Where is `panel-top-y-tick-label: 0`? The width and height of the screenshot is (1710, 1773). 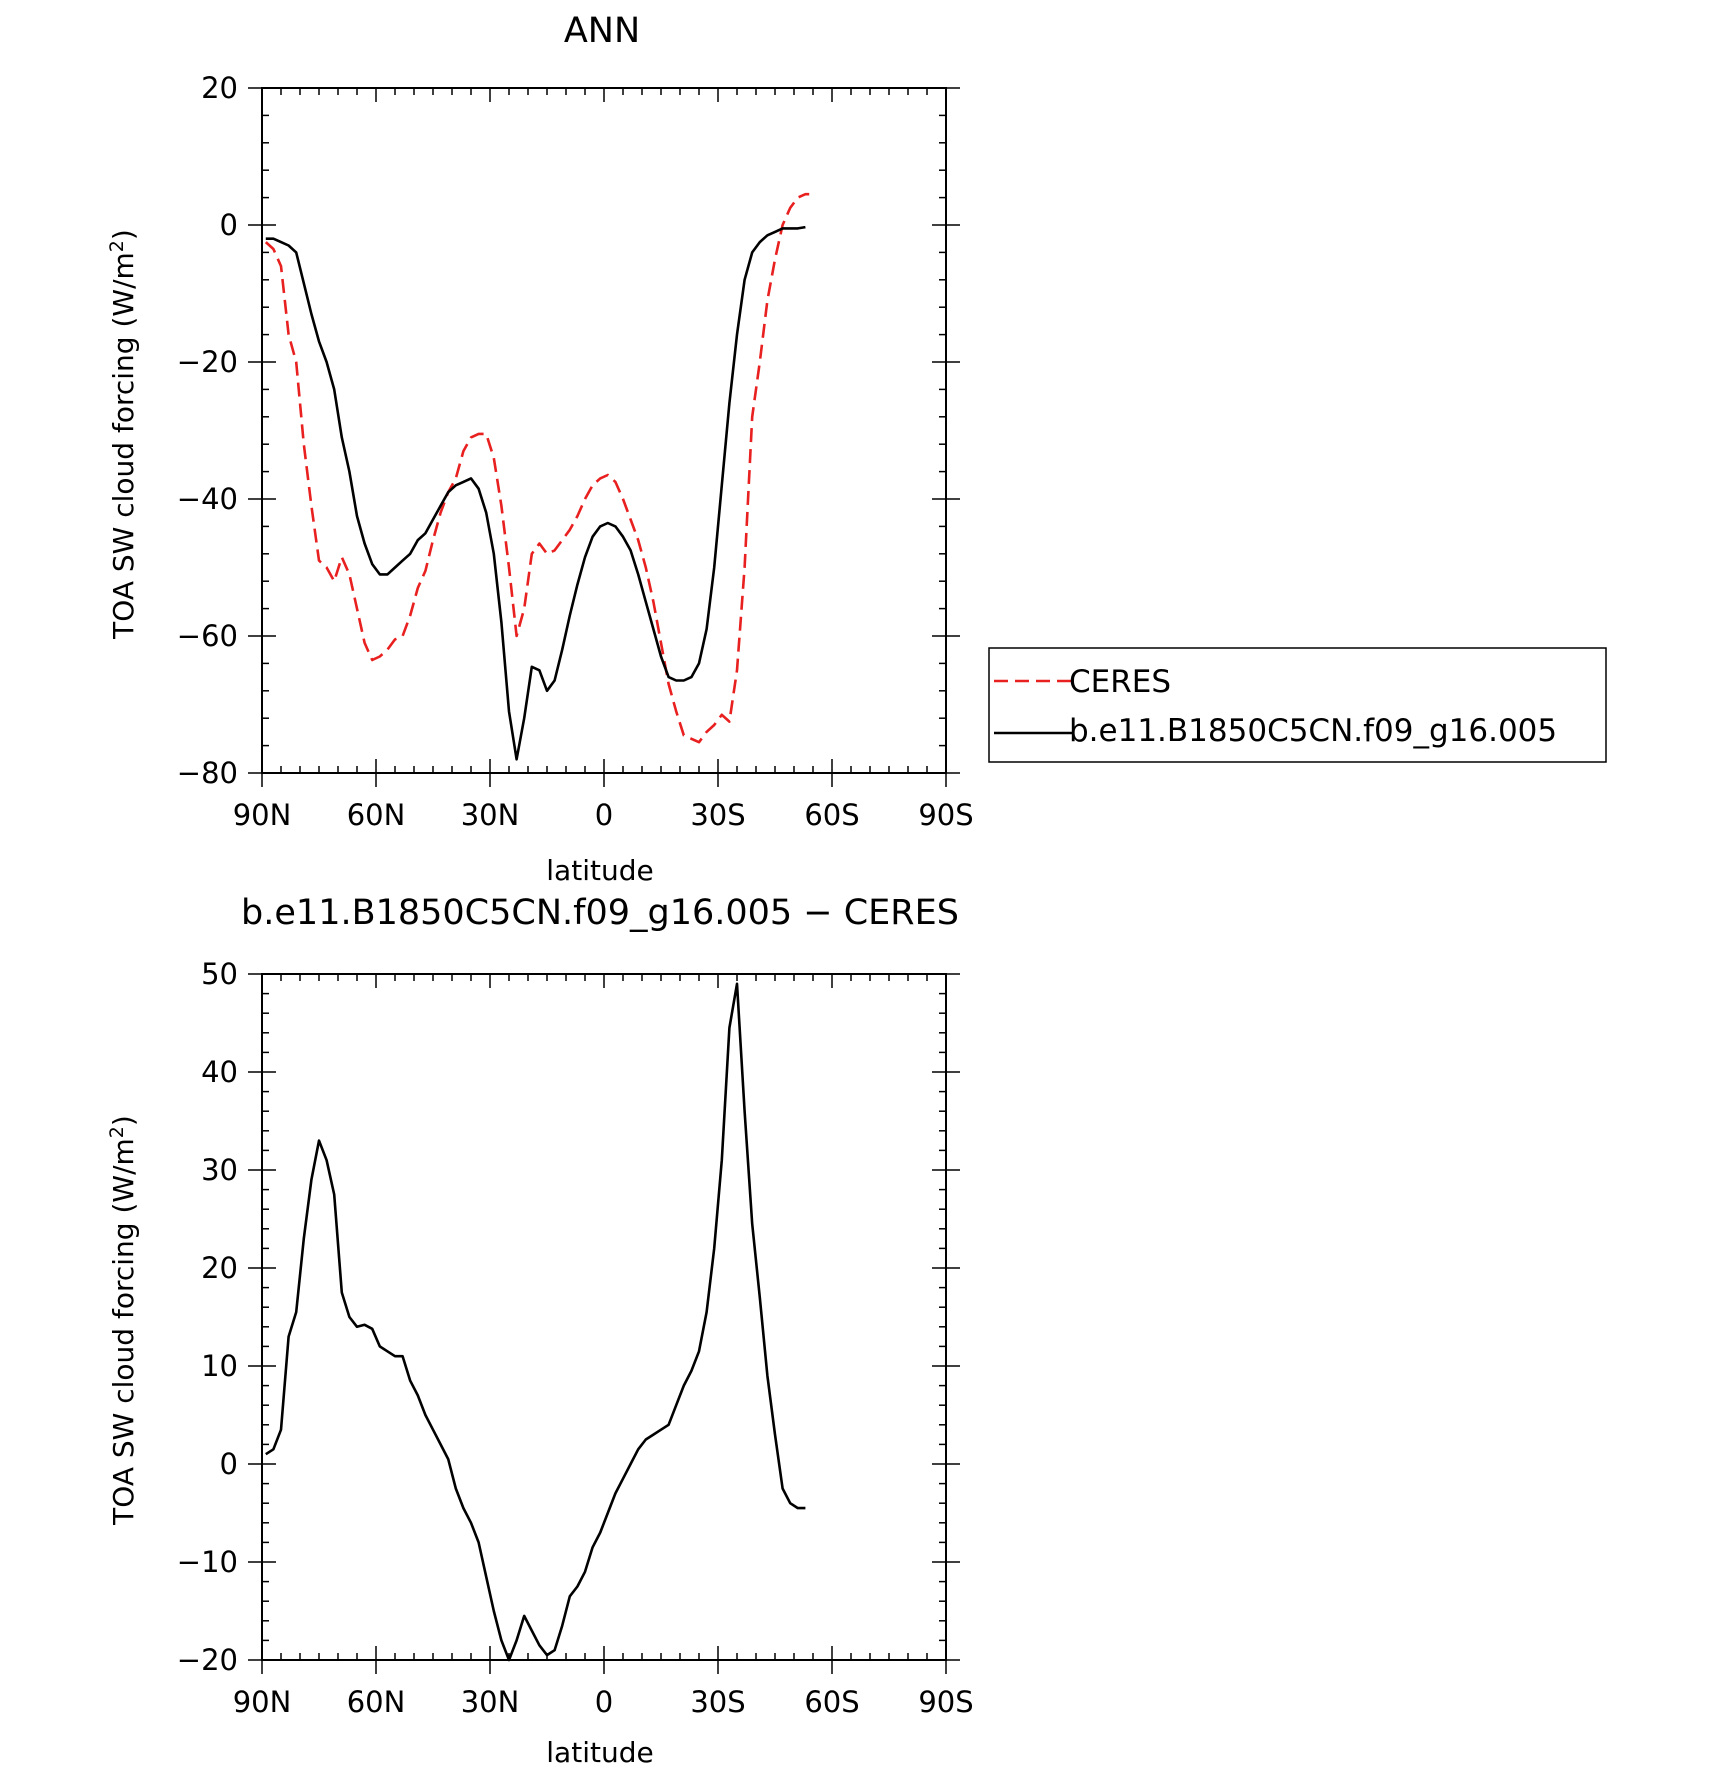 panel-top-y-tick-label: 0 is located at coordinates (229, 225).